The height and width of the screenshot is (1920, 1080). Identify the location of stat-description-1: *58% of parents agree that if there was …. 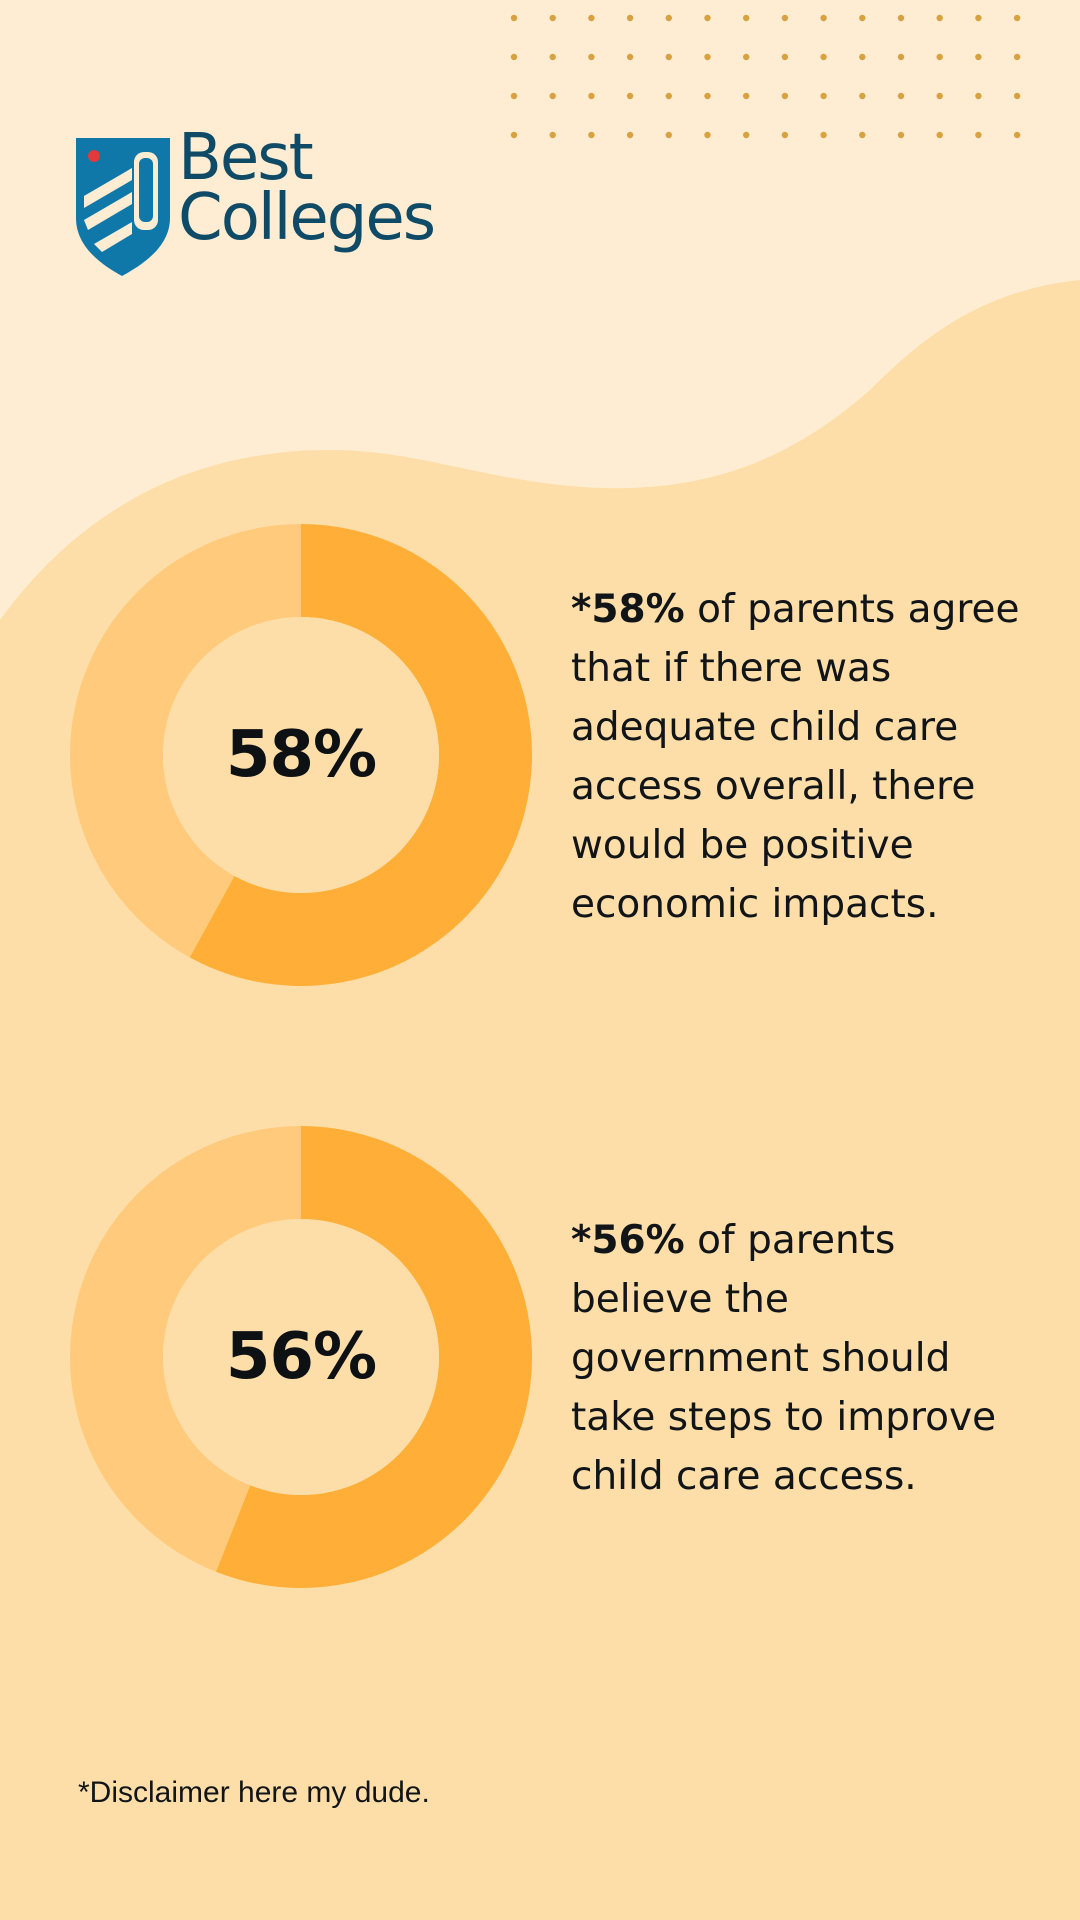
(801, 757).